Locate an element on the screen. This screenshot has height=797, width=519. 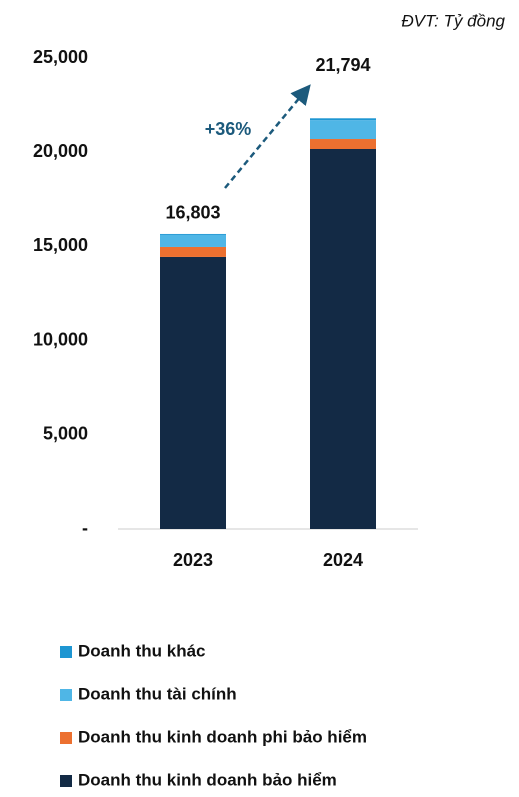
y-tick-label: 5,000 is located at coordinates (65, 434).